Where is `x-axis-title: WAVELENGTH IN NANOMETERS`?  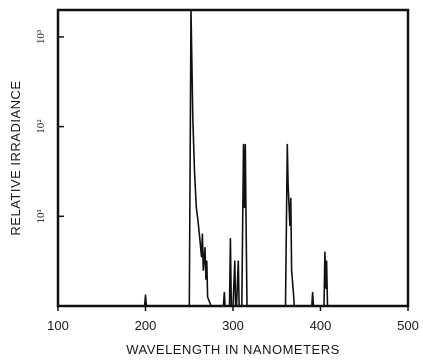 x-axis-title: WAVELENGTH IN NANOMETERS is located at coordinates (233, 349).